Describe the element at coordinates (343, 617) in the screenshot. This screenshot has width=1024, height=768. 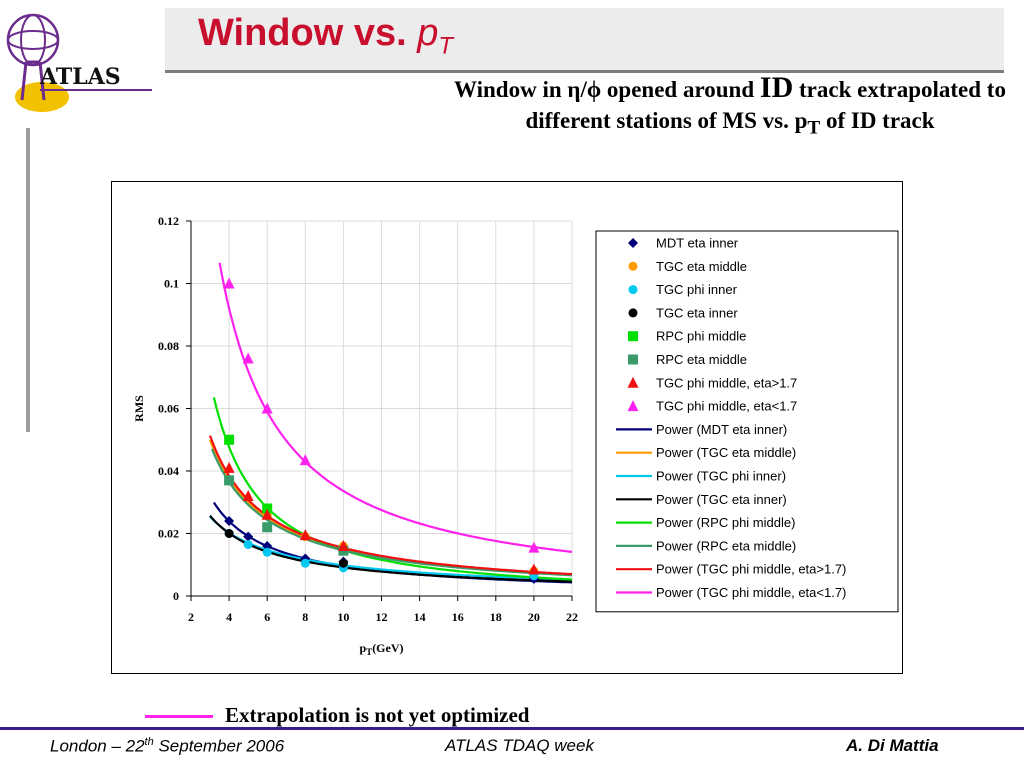
I see `x-tick-label: 10` at that location.